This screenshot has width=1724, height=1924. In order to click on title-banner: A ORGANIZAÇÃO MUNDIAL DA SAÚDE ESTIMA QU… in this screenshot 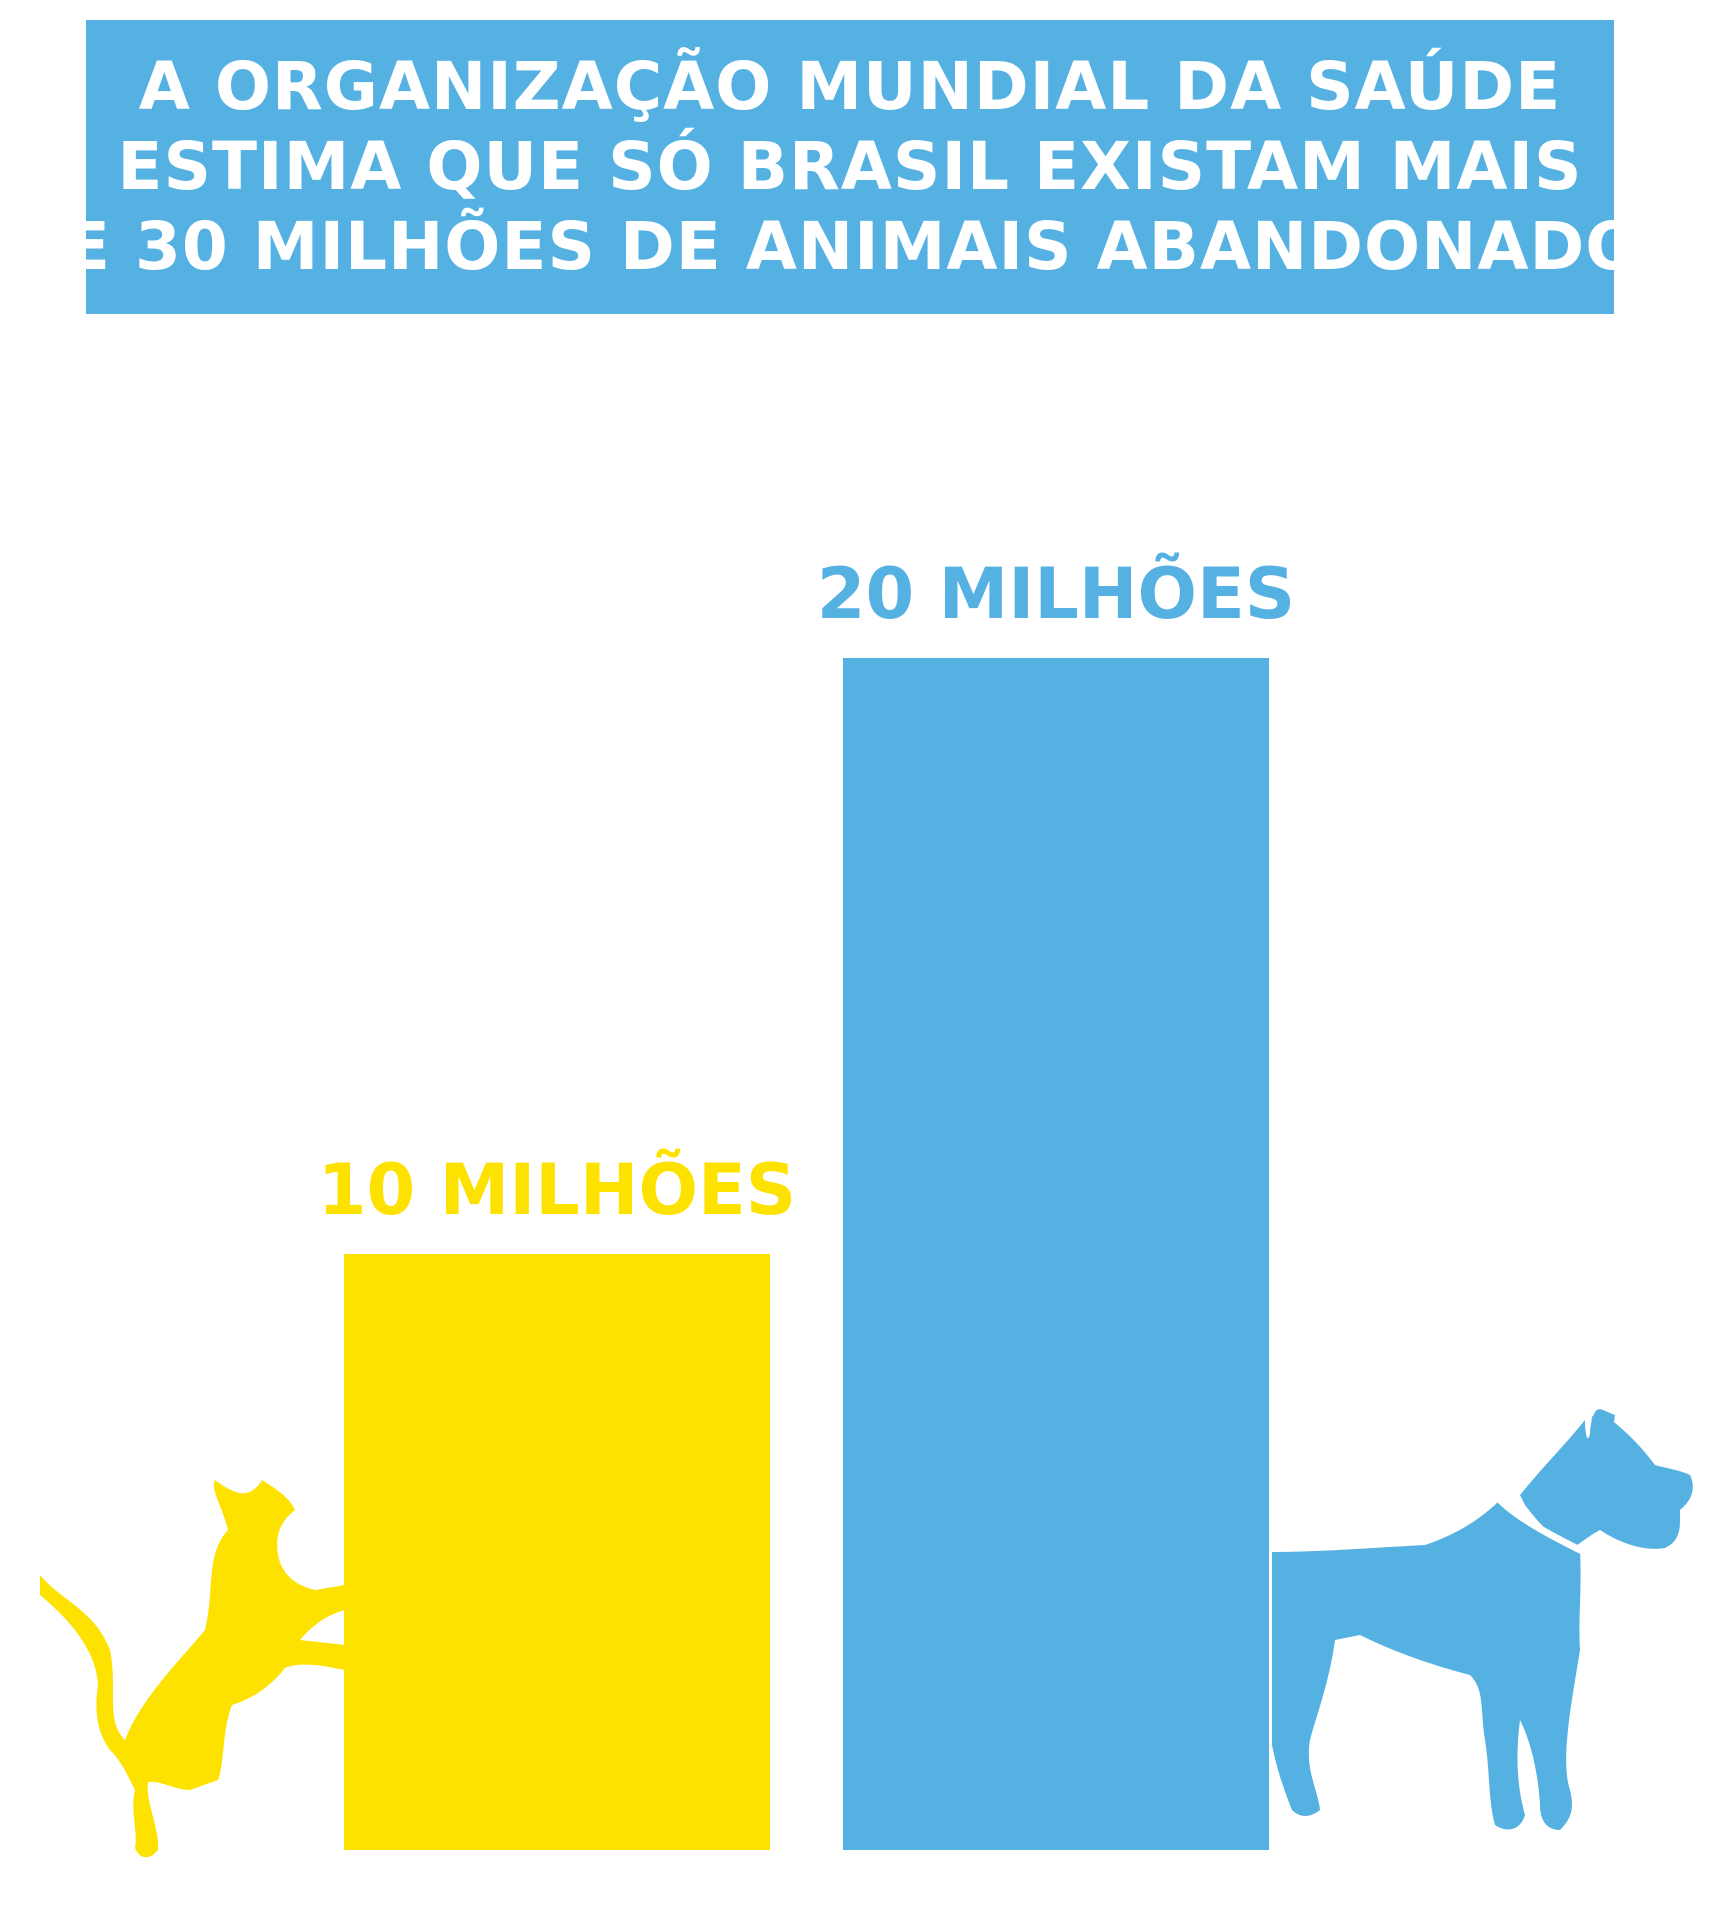, I will do `click(849, 167)`.